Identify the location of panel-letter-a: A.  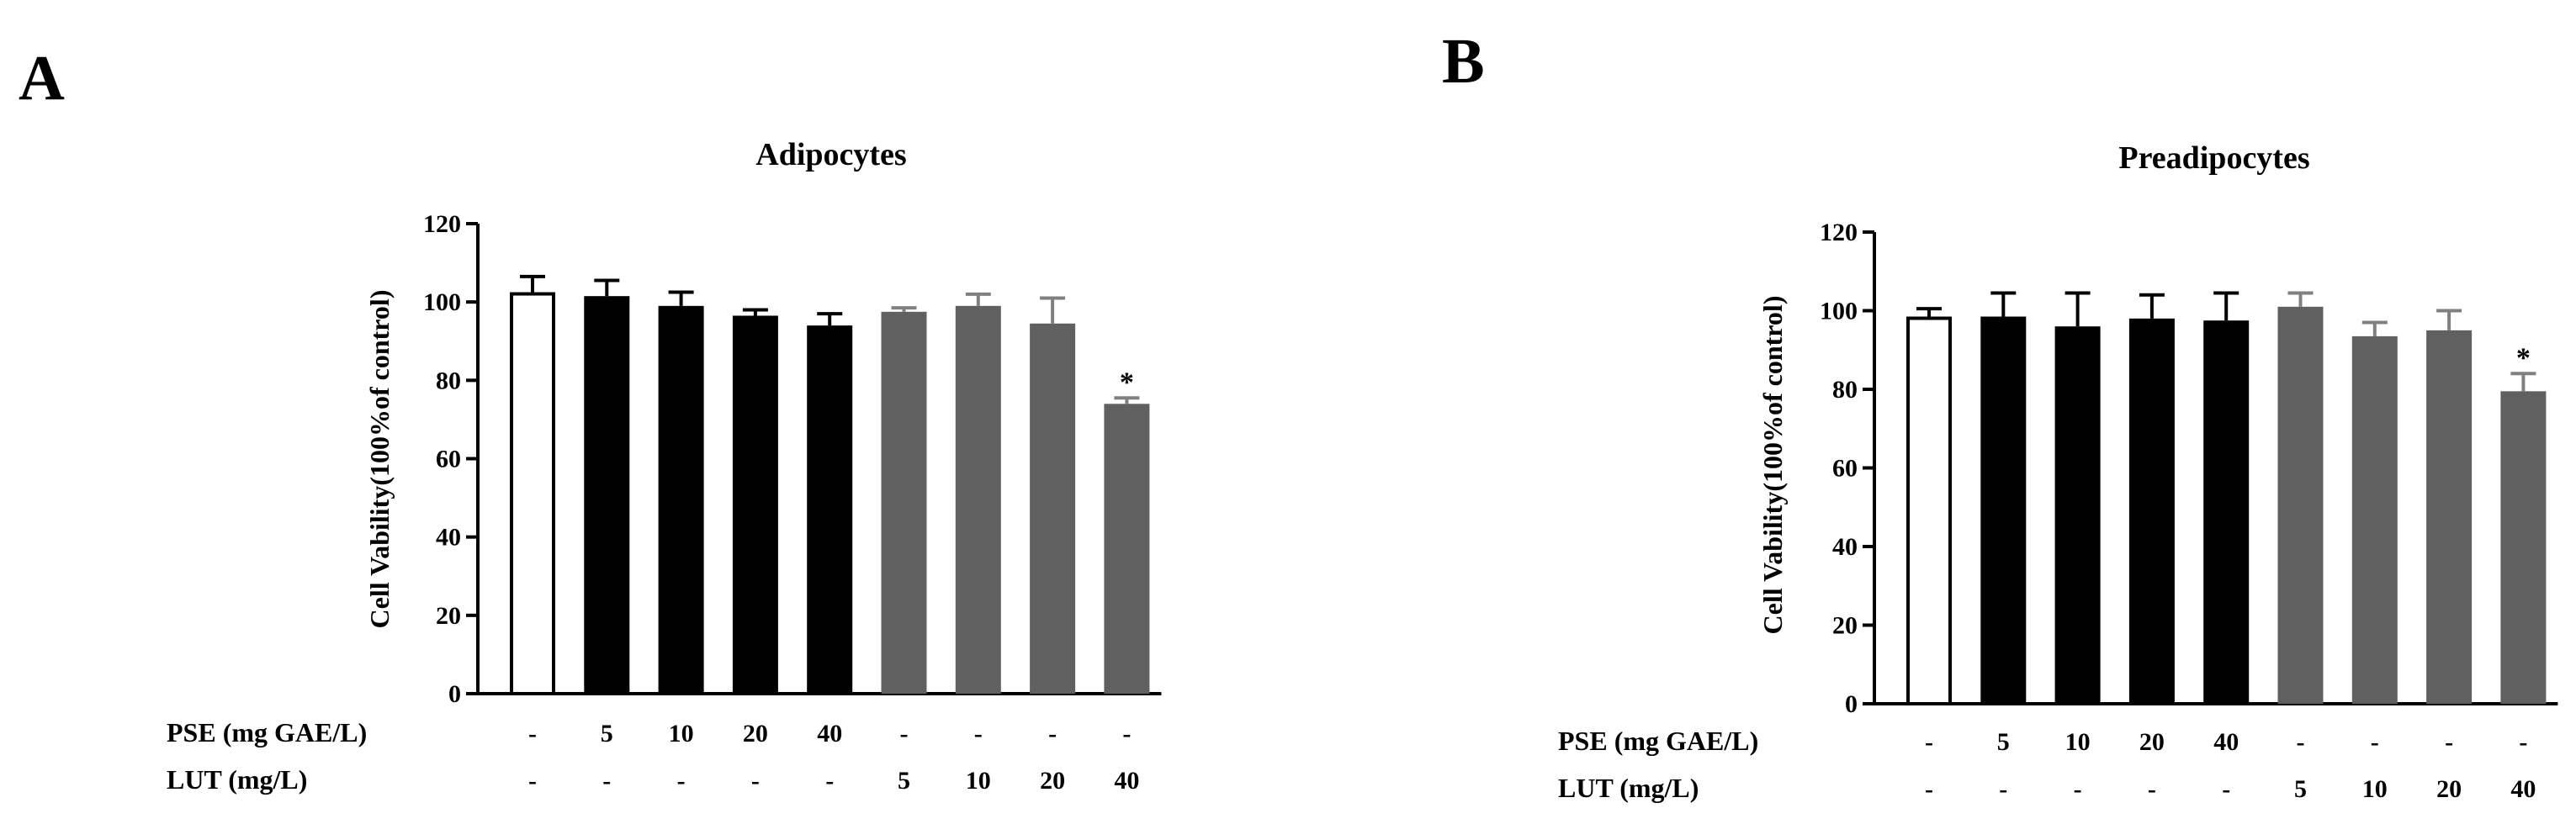
(42, 78).